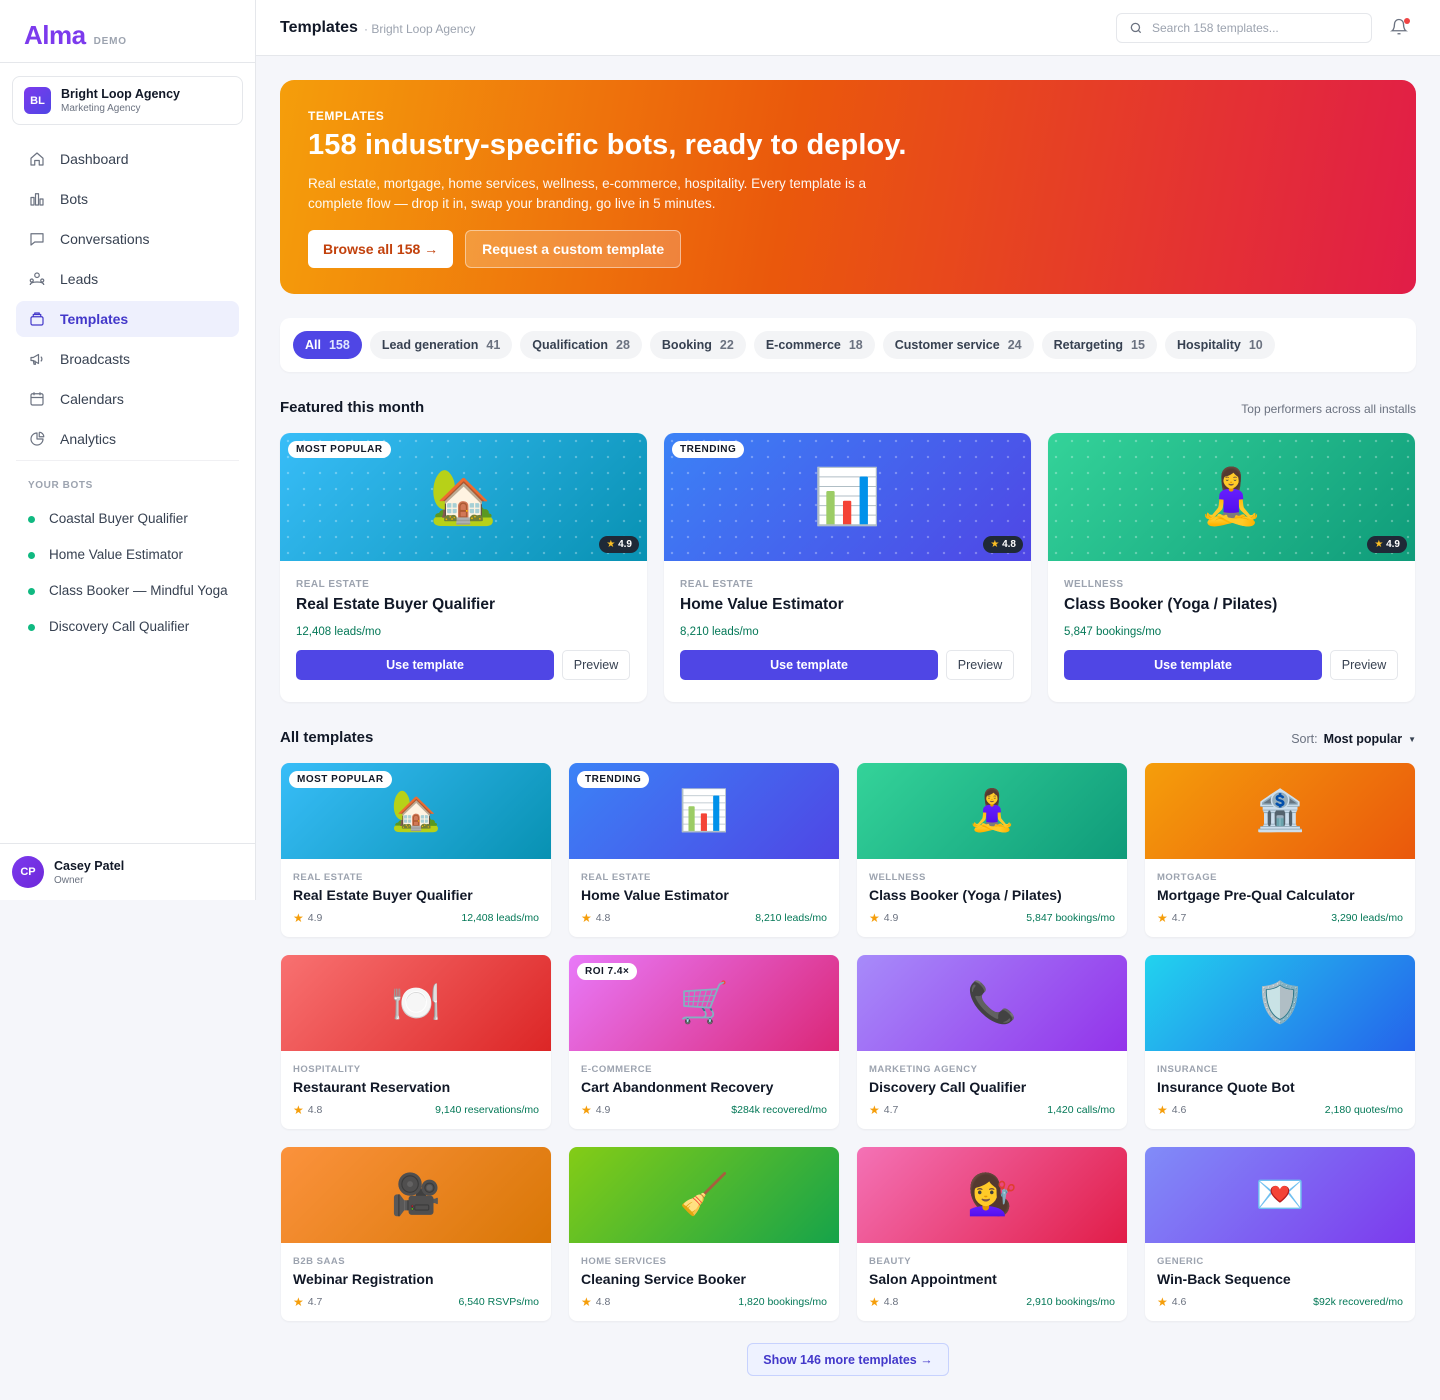 The width and height of the screenshot is (1440, 1400). Describe the element at coordinates (677, 1087) in the screenshot. I see `card-title: Cart Abandonment Recovery` at that location.